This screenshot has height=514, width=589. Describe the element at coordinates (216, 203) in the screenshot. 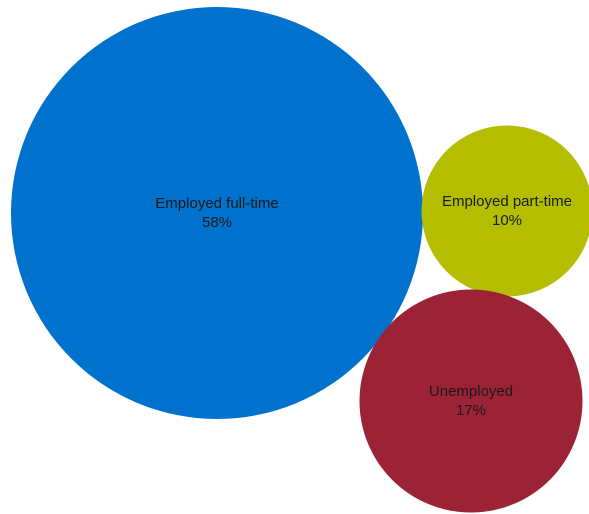

I see `bubble-label-employed-full-time: Employed full-time` at that location.